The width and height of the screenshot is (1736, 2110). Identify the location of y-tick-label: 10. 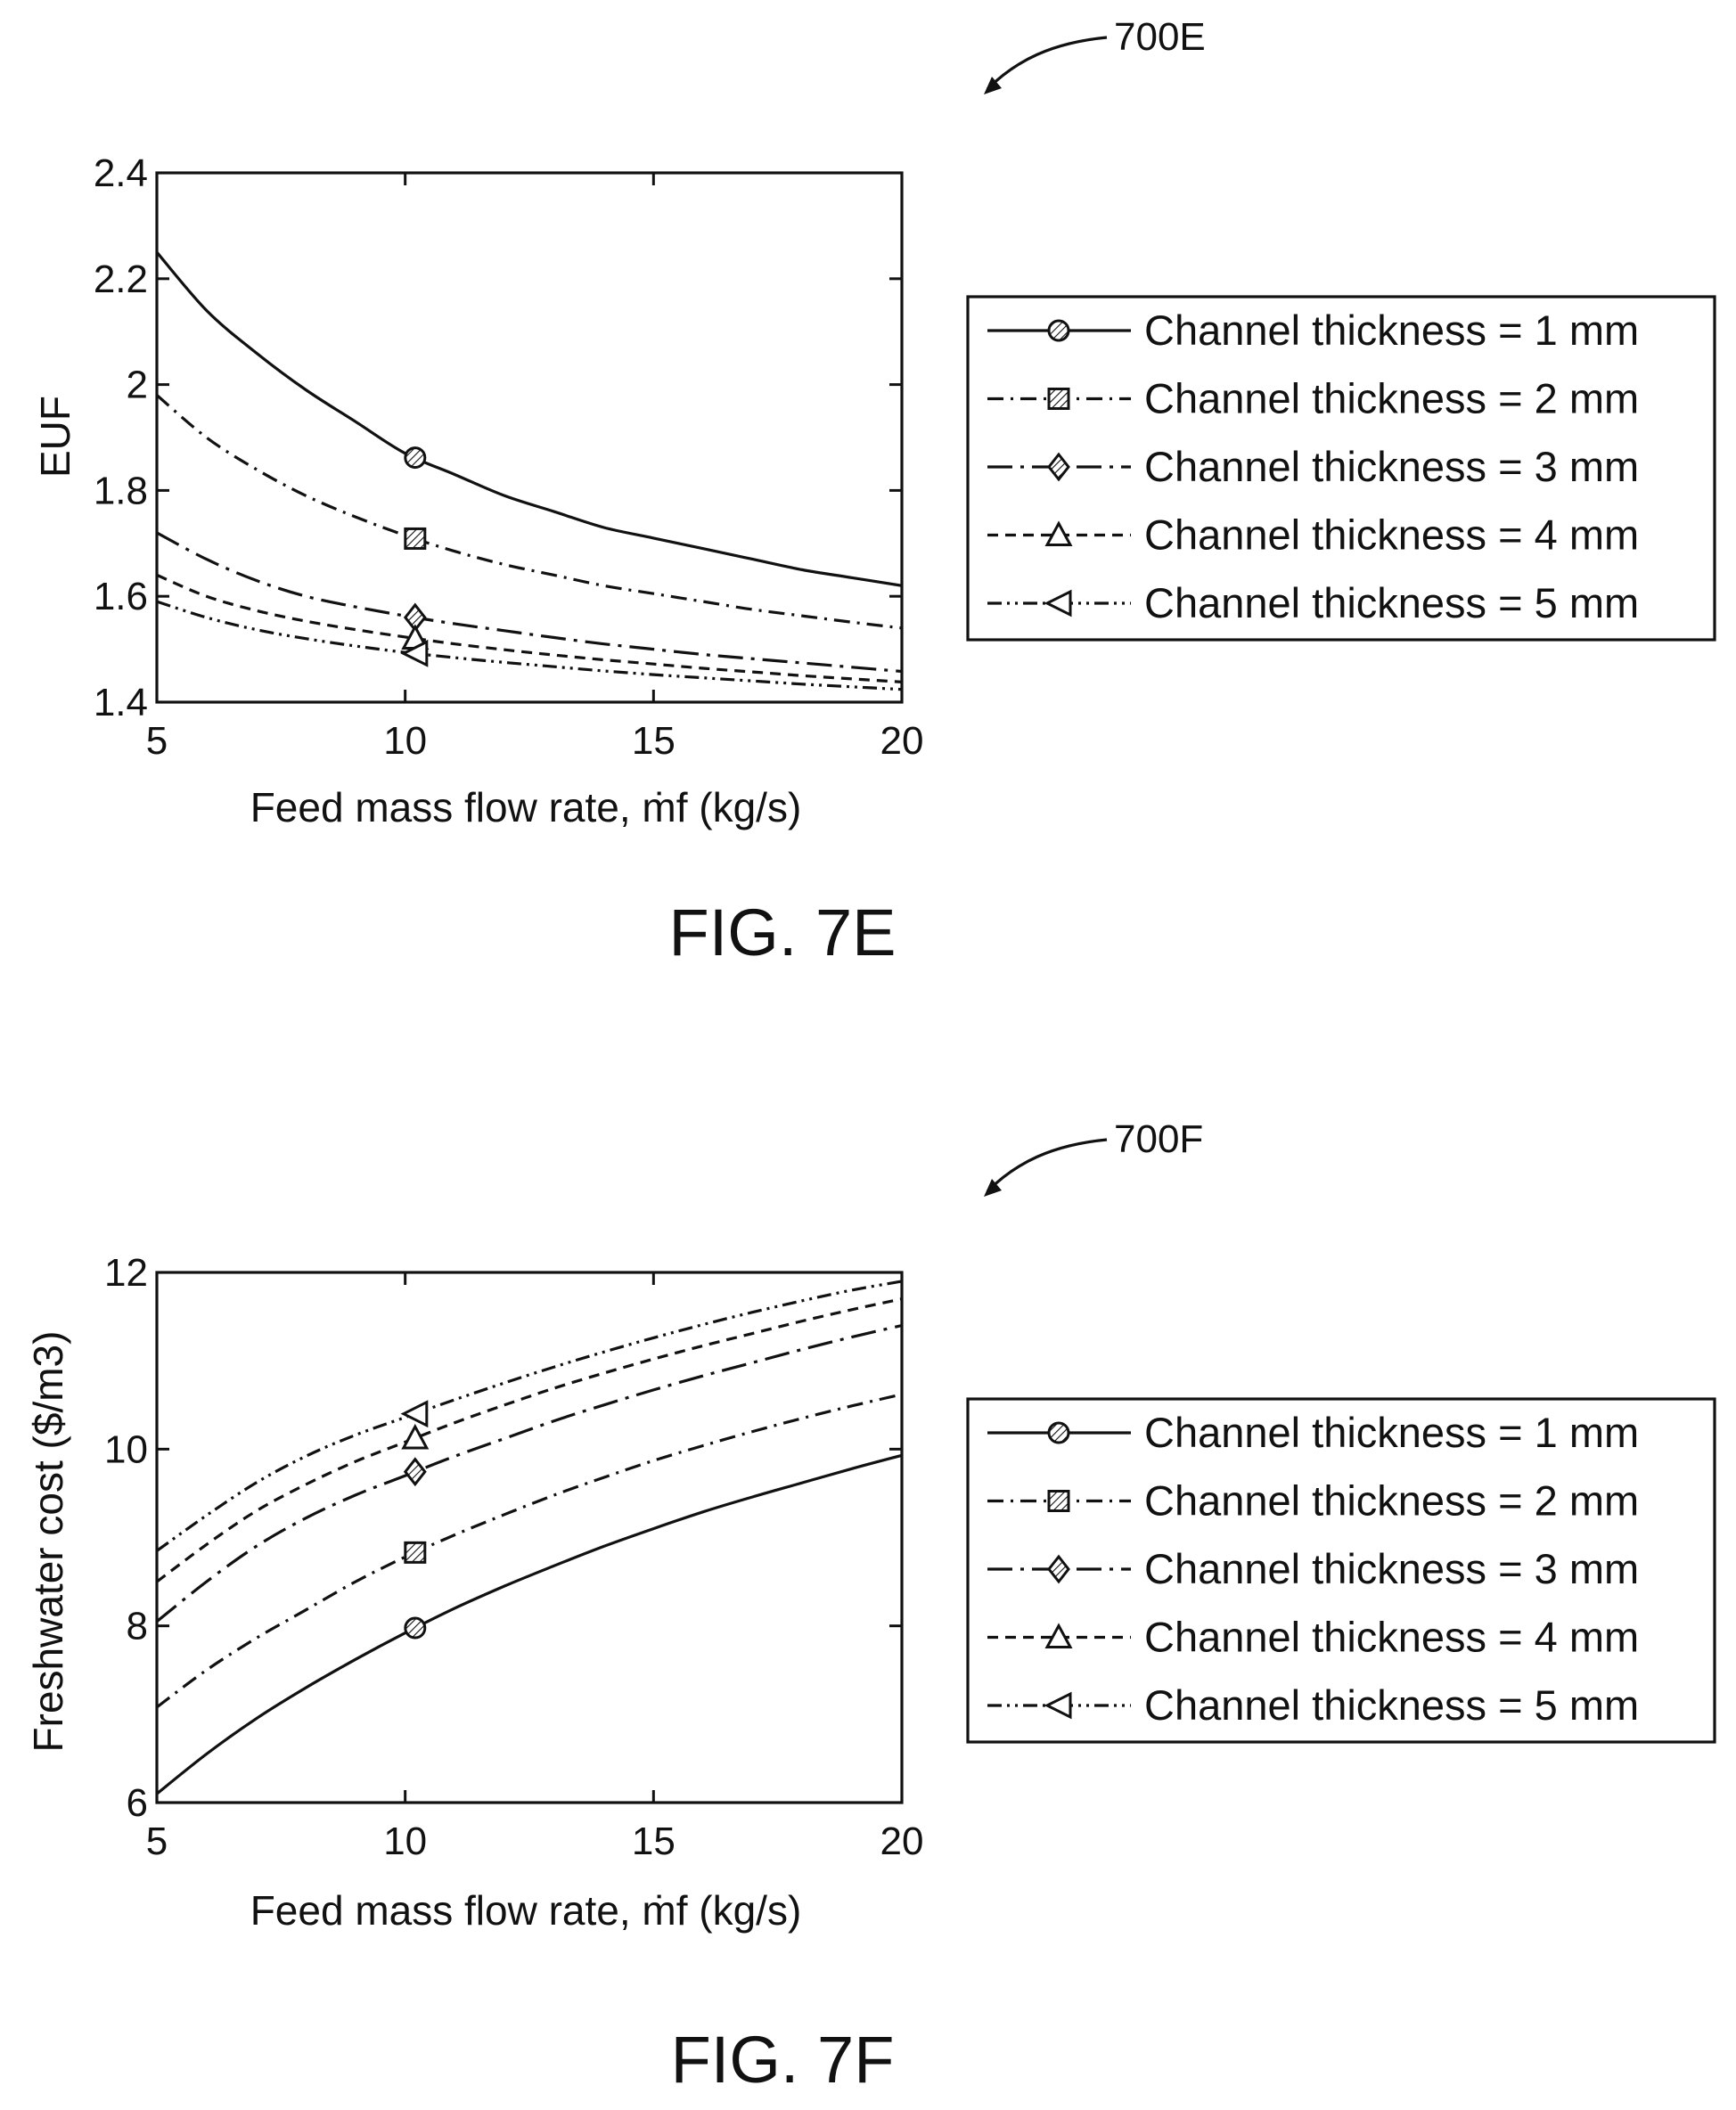
(126, 1449).